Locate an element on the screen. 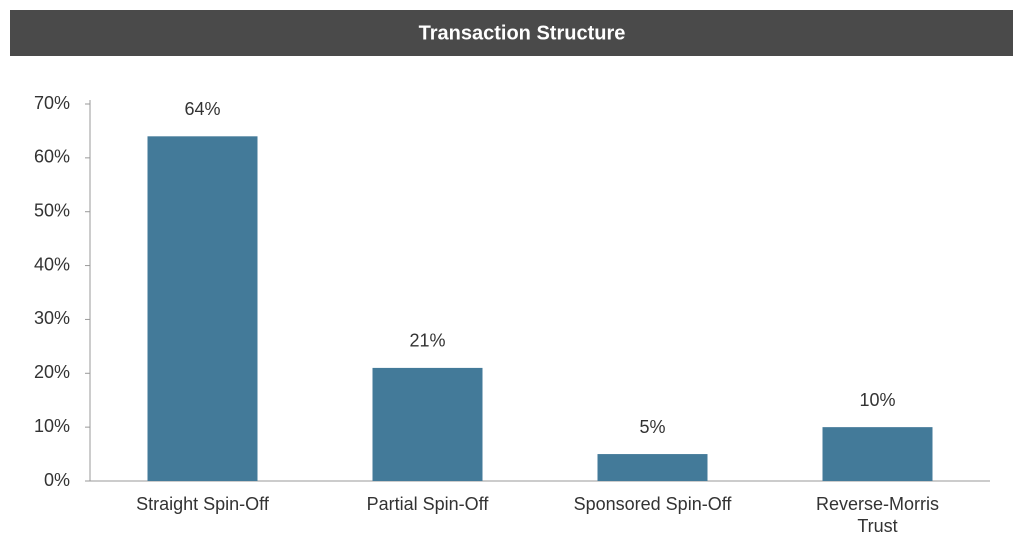 The height and width of the screenshot is (544, 1022). y-tick-label: 50% is located at coordinates (52, 210).